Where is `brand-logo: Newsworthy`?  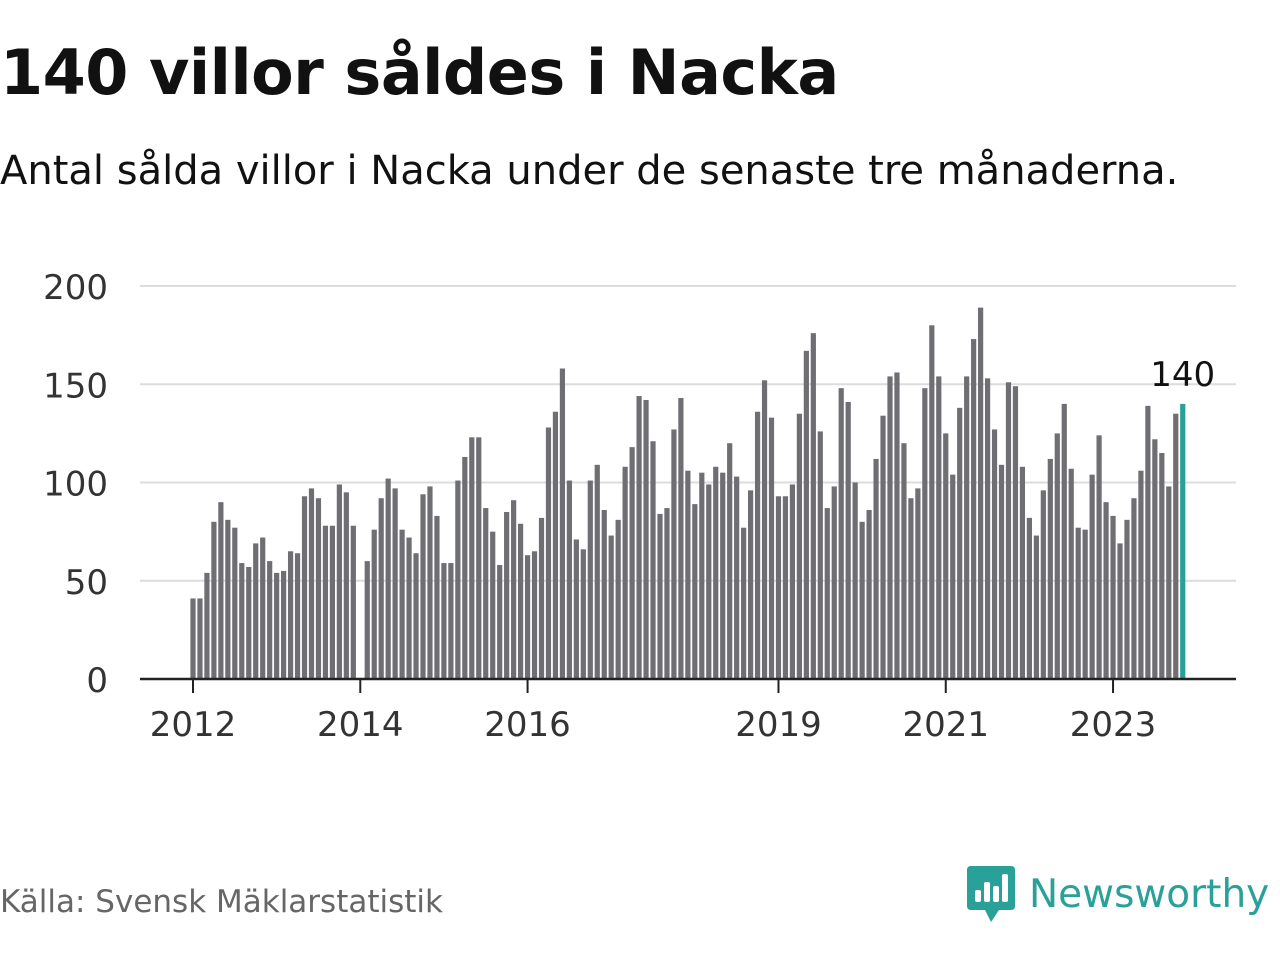
brand-logo: Newsworthy is located at coordinates (1117, 894).